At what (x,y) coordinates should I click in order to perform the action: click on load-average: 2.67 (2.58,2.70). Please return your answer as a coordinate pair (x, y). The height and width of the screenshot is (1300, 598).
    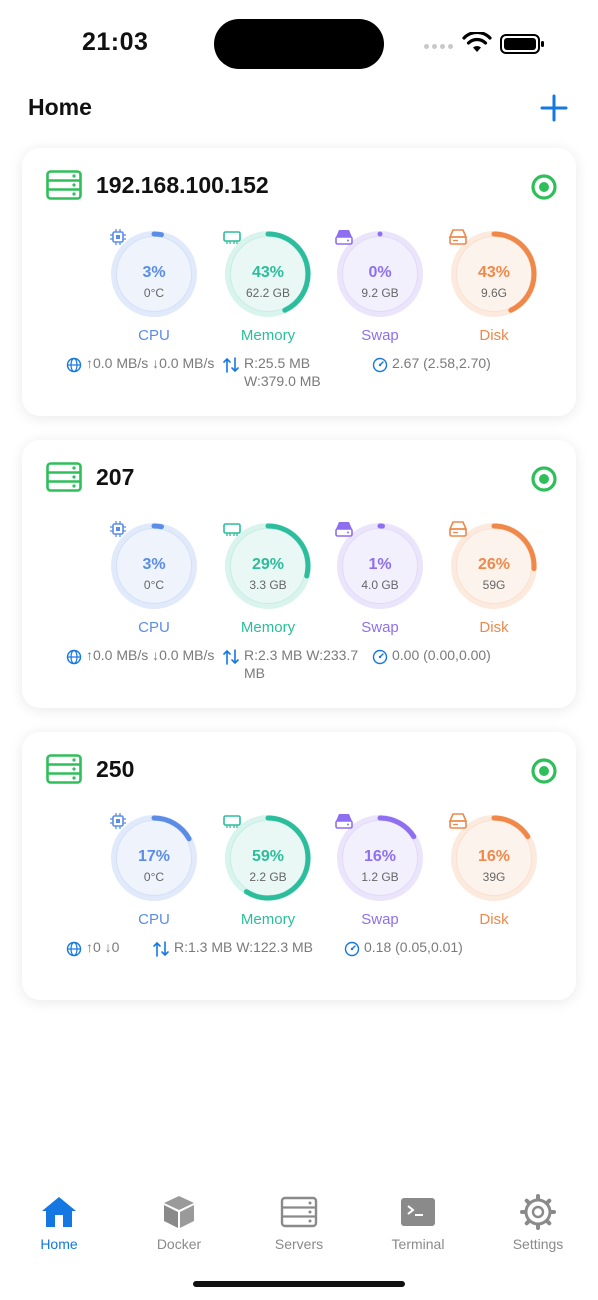
    Looking at the image, I should click on (441, 363).